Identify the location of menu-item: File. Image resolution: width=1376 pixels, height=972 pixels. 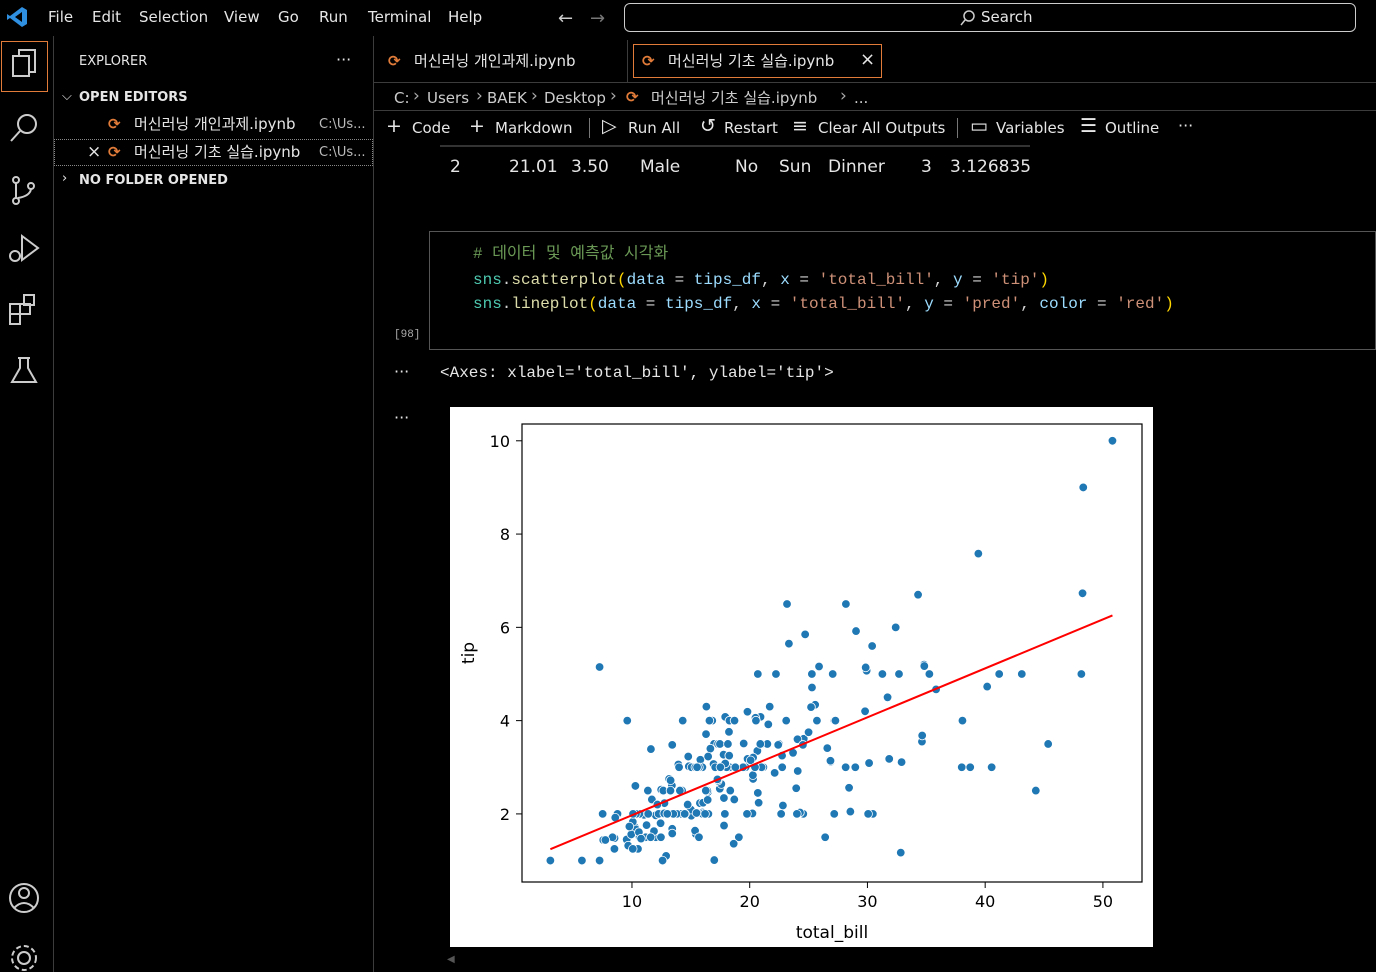
(61, 17).